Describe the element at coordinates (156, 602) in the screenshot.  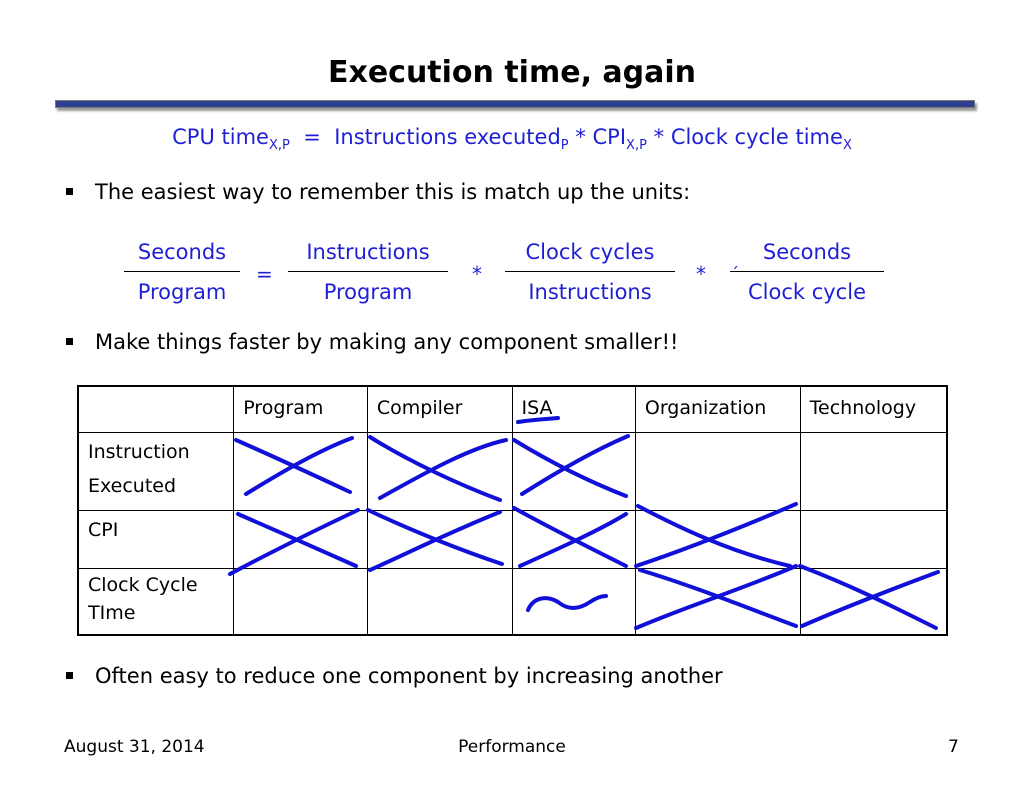
I see `row-label-clock-cycle-time: Clock Cycle TIme` at that location.